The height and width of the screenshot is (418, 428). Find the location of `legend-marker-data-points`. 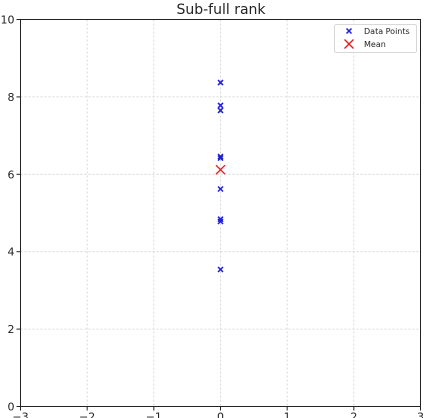

legend-marker-data-points is located at coordinates (349, 31).